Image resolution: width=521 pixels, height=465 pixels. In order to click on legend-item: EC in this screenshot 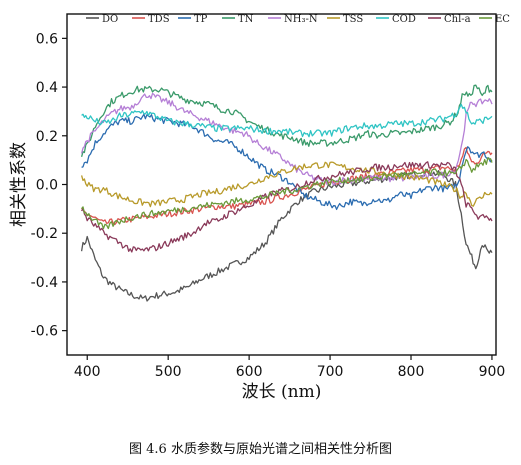, I will do `click(494, 19)`.